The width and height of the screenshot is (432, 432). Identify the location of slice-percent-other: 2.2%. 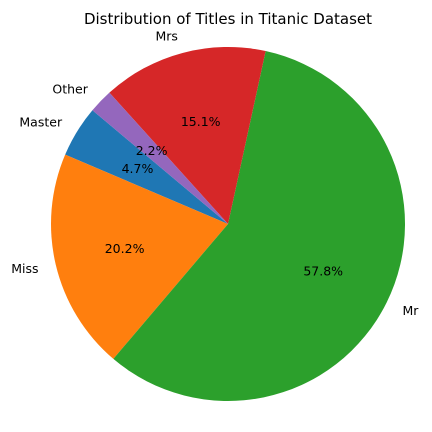
(152, 150).